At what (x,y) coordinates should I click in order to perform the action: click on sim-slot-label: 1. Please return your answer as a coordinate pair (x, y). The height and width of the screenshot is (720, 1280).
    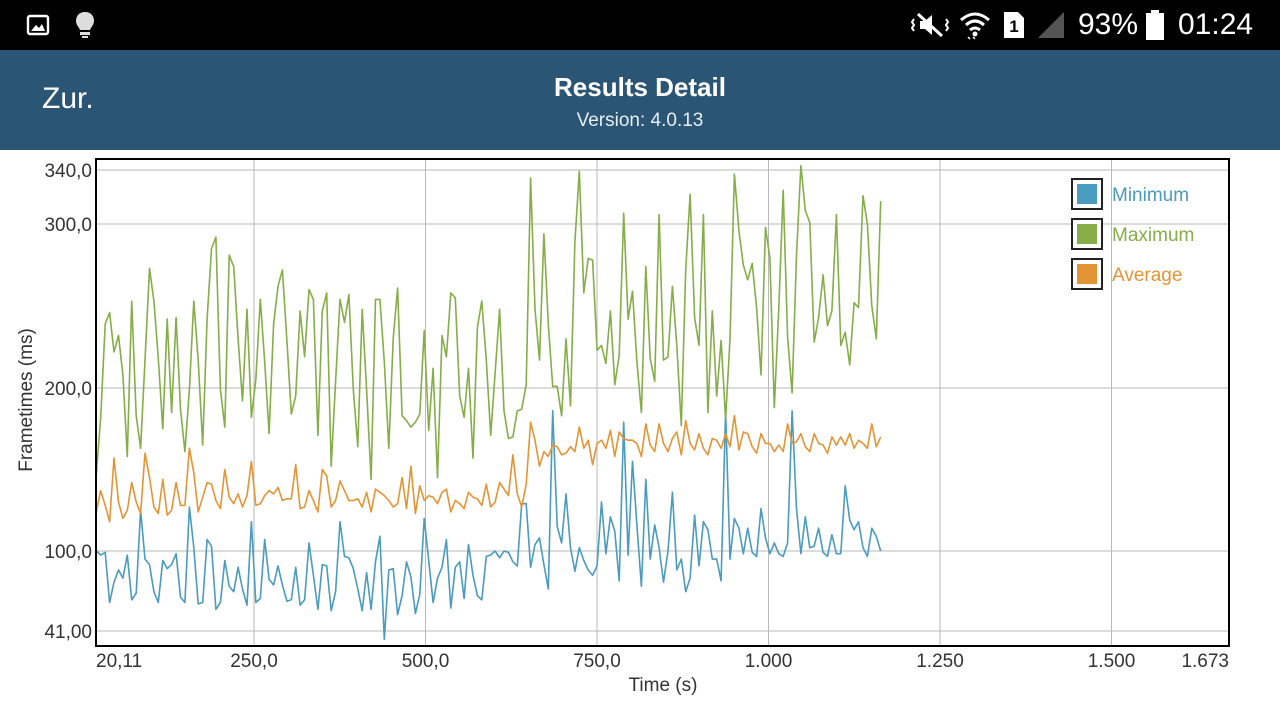
    Looking at the image, I should click on (1013, 26).